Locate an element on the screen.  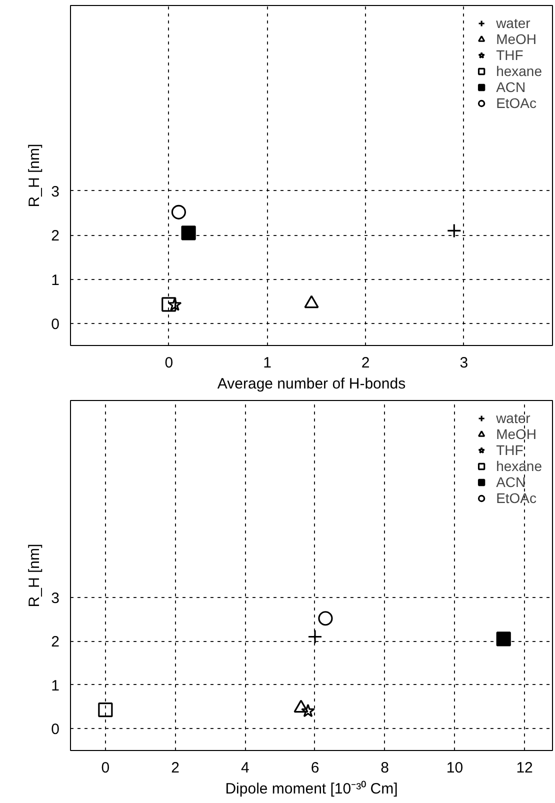
x-tick-label: 8 is located at coordinates (385, 768).